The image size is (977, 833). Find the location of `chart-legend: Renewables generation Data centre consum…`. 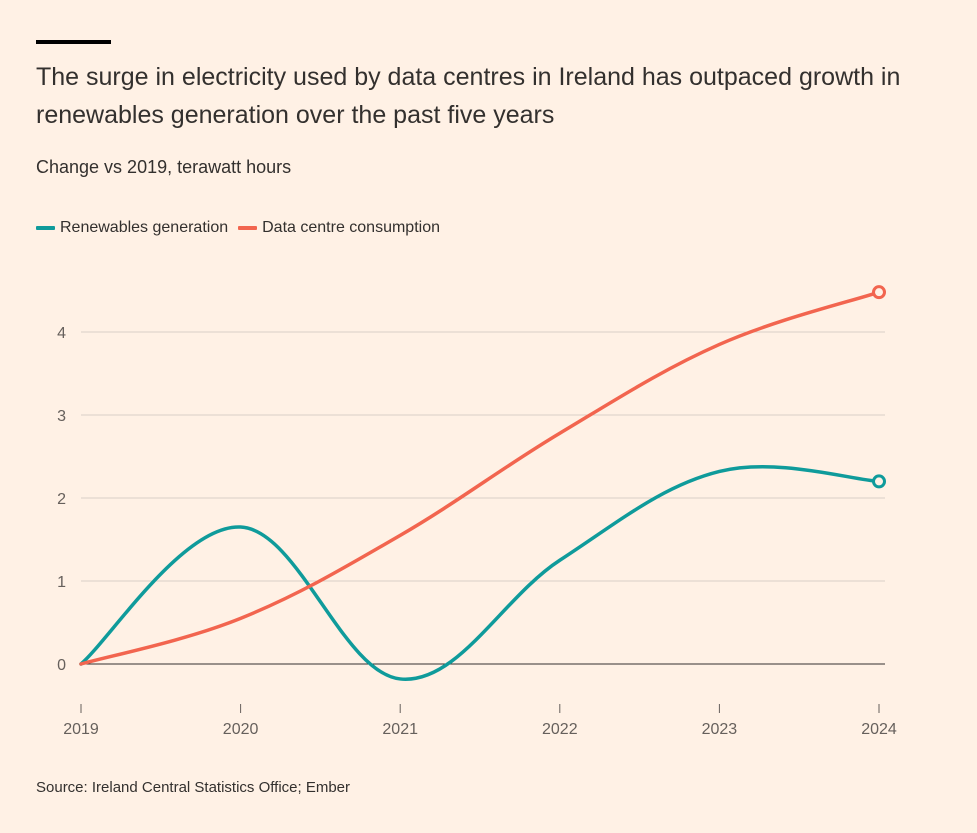

chart-legend: Renewables generation Data centre consum… is located at coordinates (243, 228).